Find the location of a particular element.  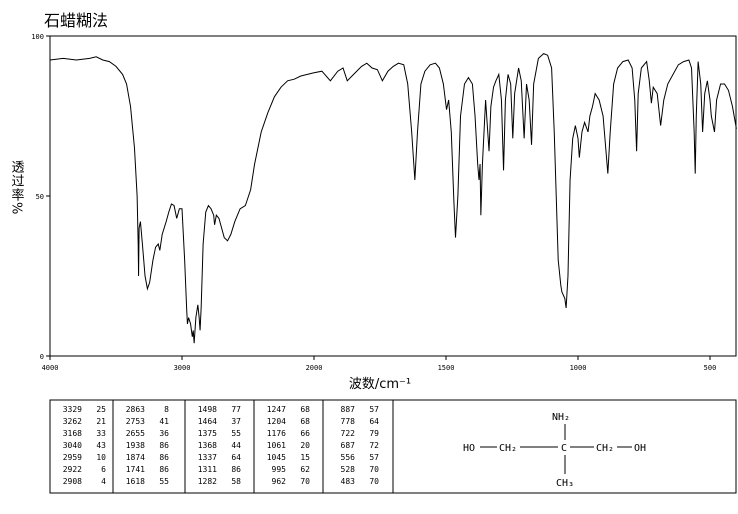

intensity-cell: 43 is located at coordinates (101, 445).